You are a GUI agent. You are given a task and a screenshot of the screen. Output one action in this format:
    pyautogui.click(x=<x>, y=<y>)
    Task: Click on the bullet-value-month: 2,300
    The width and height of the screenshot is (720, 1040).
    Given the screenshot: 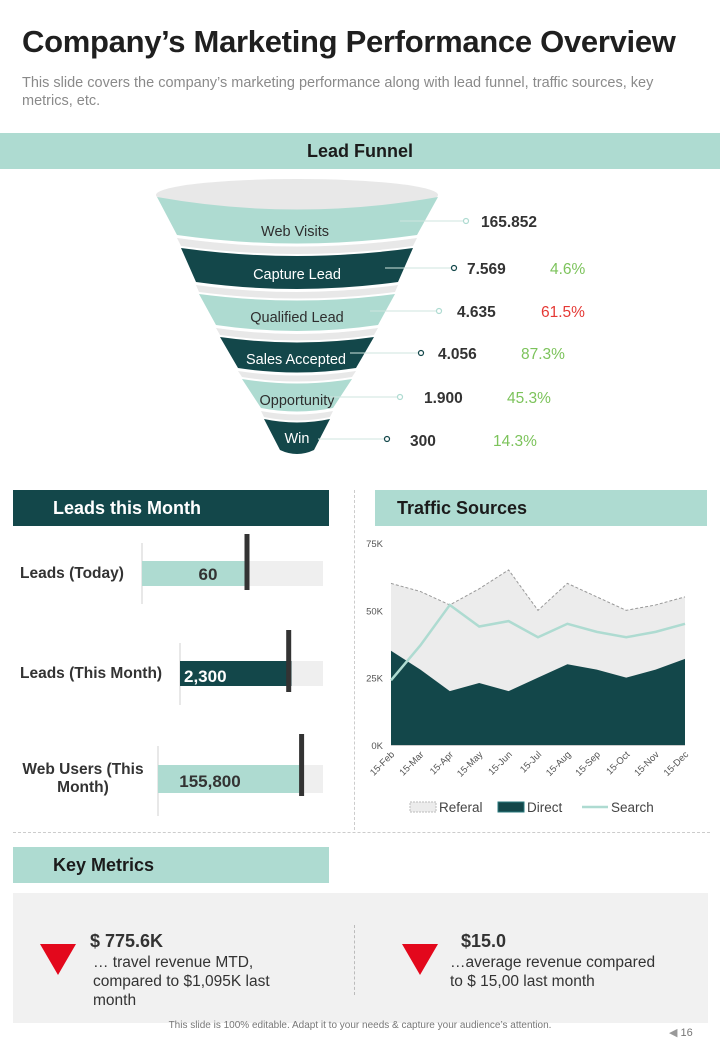 What is the action you would take?
    pyautogui.click(x=205, y=676)
    